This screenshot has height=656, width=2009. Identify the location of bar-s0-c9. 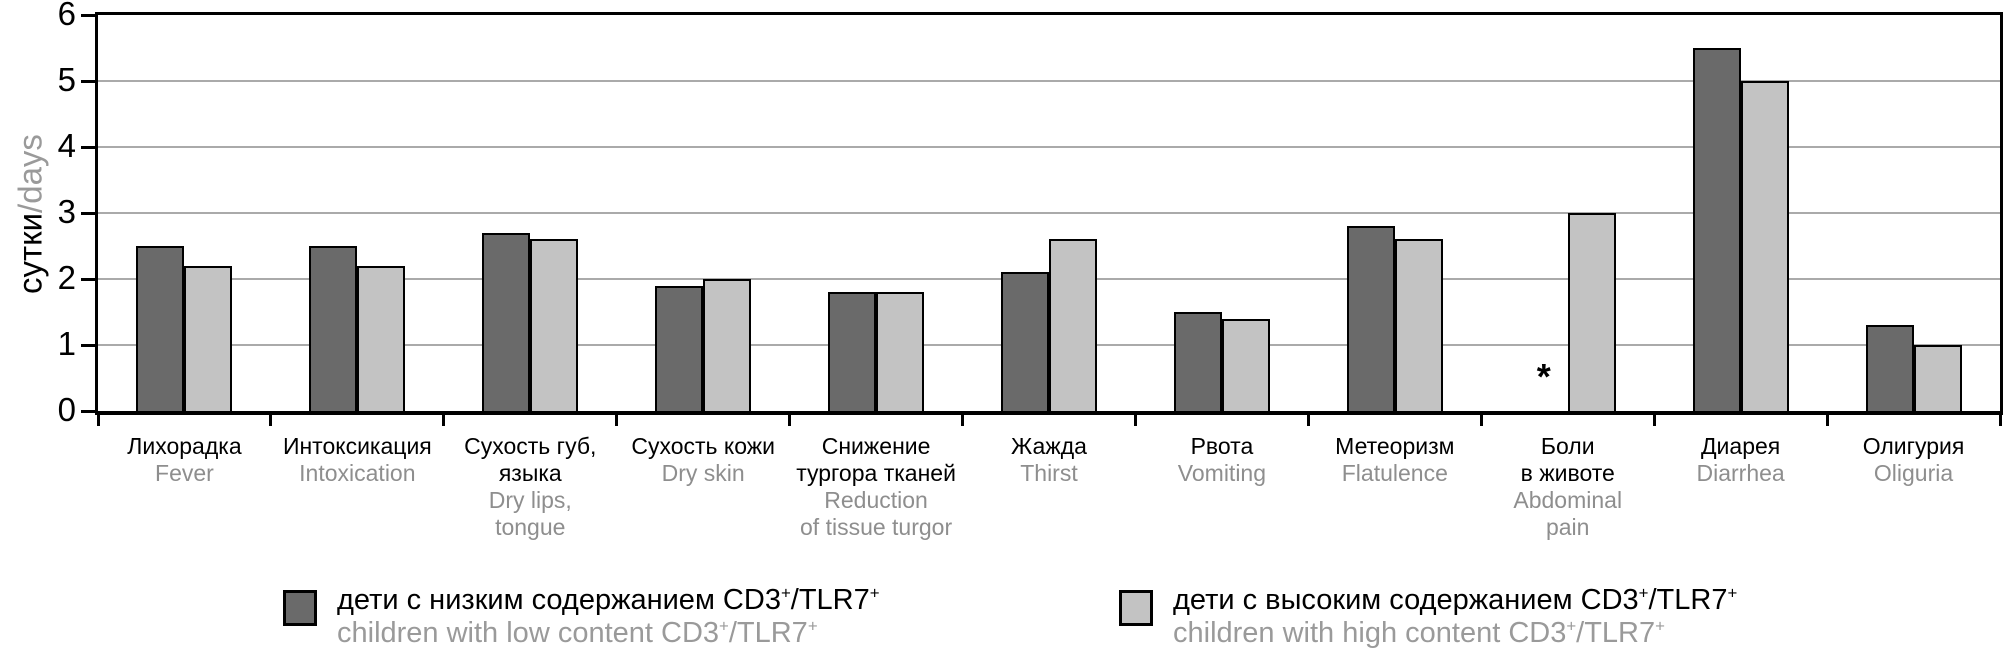
(1716, 229).